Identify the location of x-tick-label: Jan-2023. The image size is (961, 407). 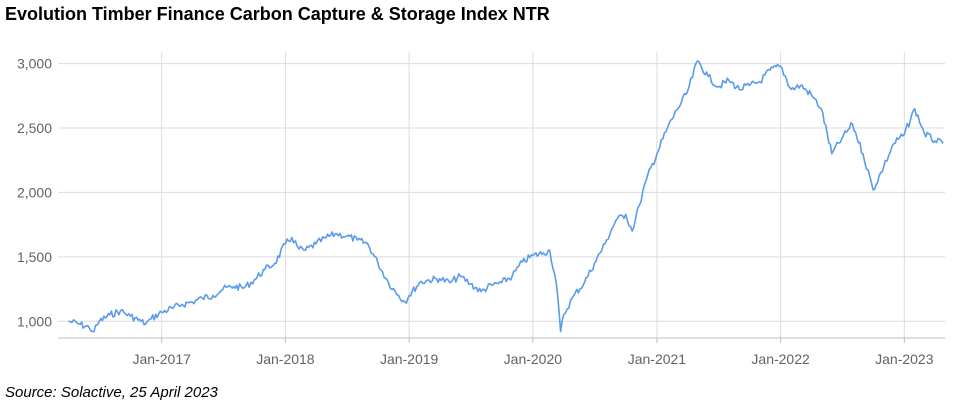
(904, 359).